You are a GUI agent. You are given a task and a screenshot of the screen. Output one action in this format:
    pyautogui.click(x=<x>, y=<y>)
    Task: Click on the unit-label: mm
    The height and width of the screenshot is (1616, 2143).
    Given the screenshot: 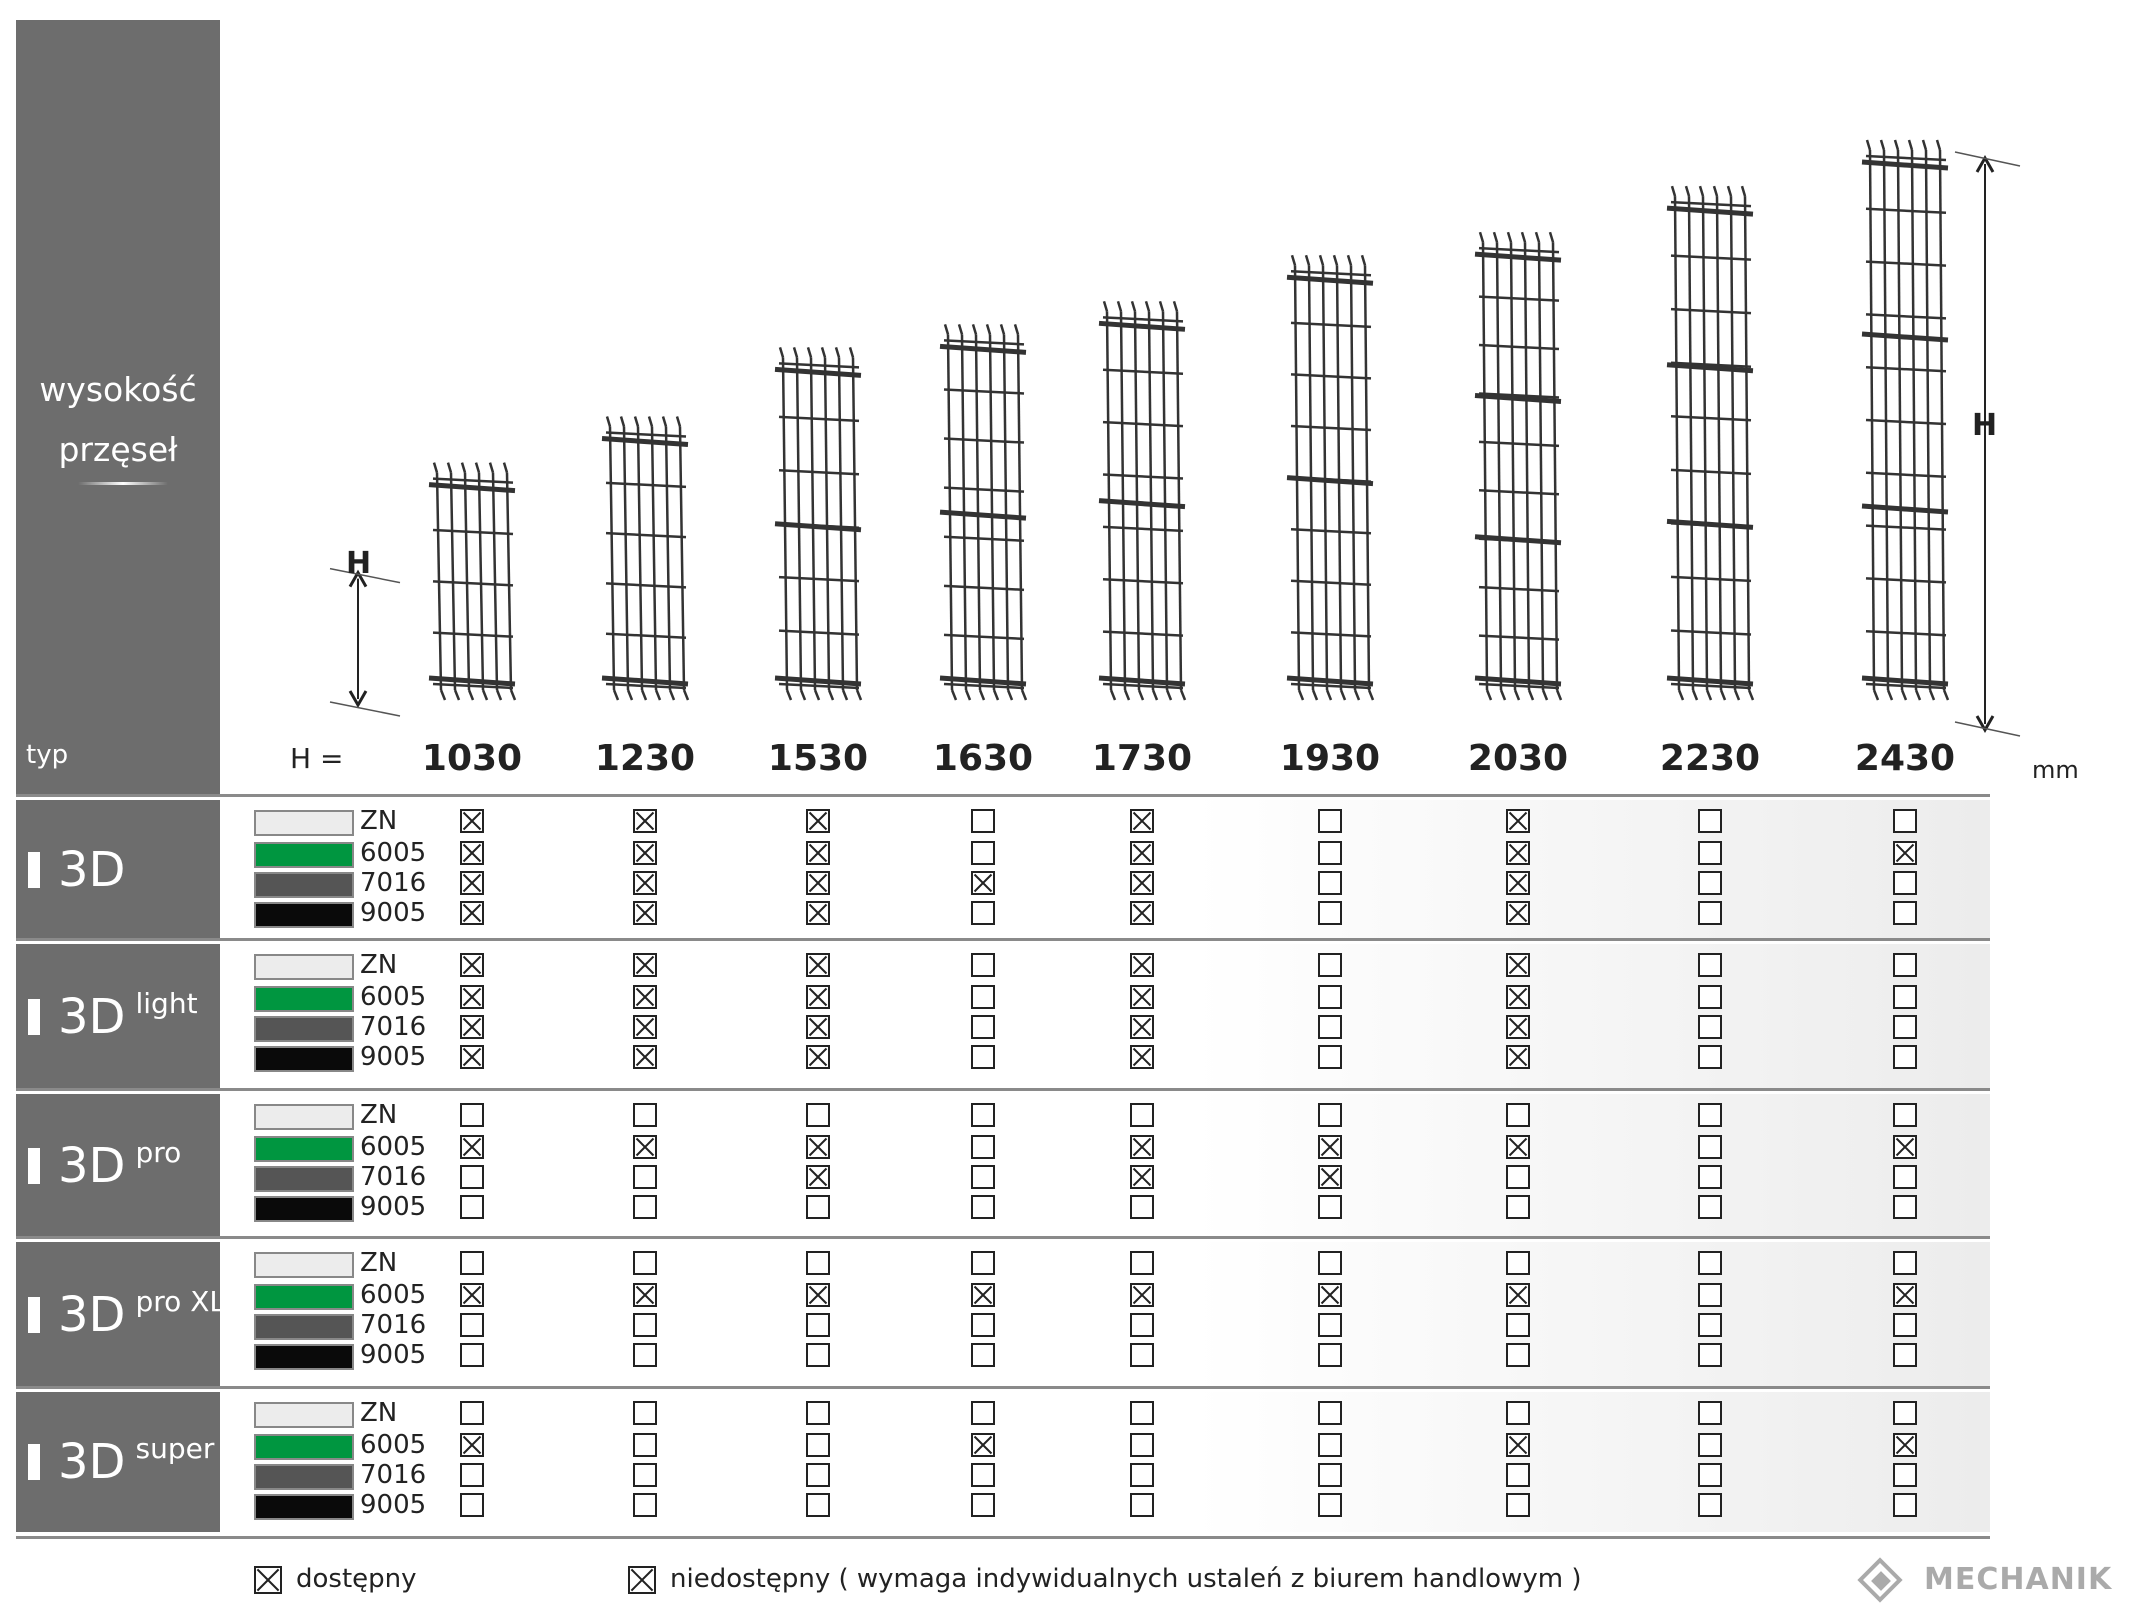 What is the action you would take?
    pyautogui.click(x=2055, y=770)
    